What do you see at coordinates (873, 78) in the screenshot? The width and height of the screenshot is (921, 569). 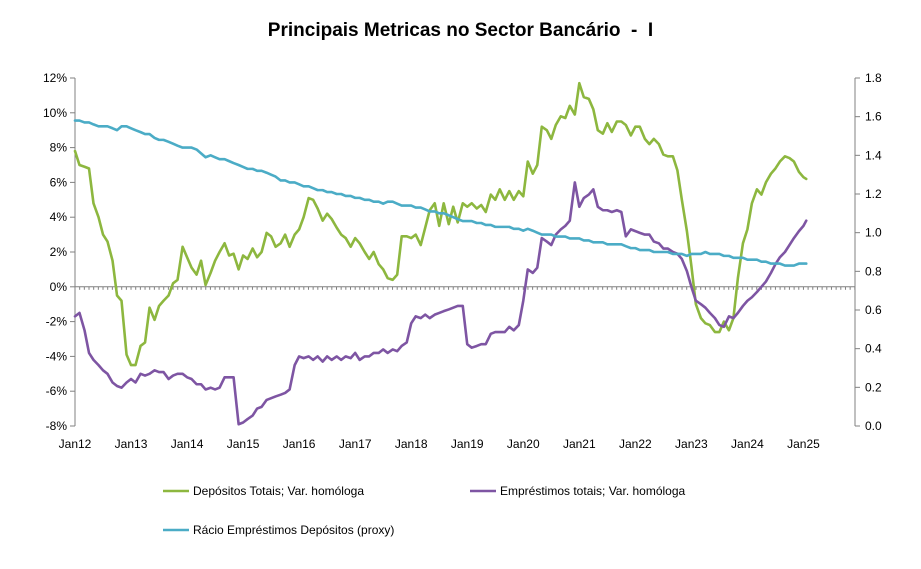 I see `y-right-tick-label: 1.8` at bounding box center [873, 78].